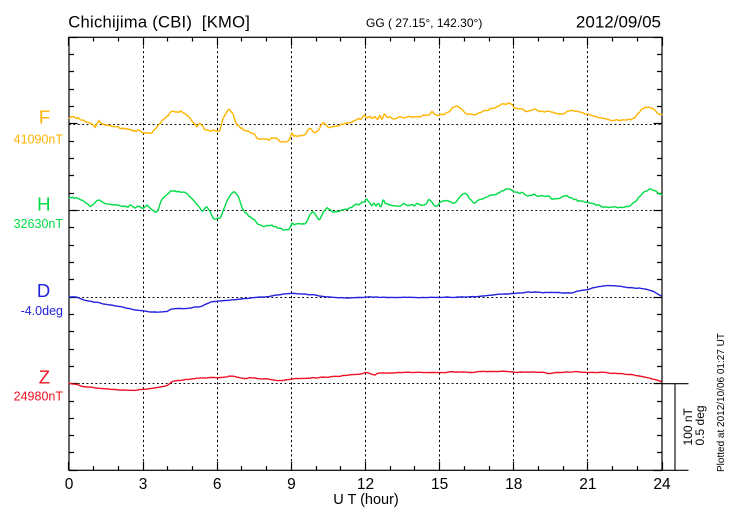 This screenshot has height=520, width=730. I want to click on svg-text: GG ( 27.15°, 142.30°), so click(424, 23).